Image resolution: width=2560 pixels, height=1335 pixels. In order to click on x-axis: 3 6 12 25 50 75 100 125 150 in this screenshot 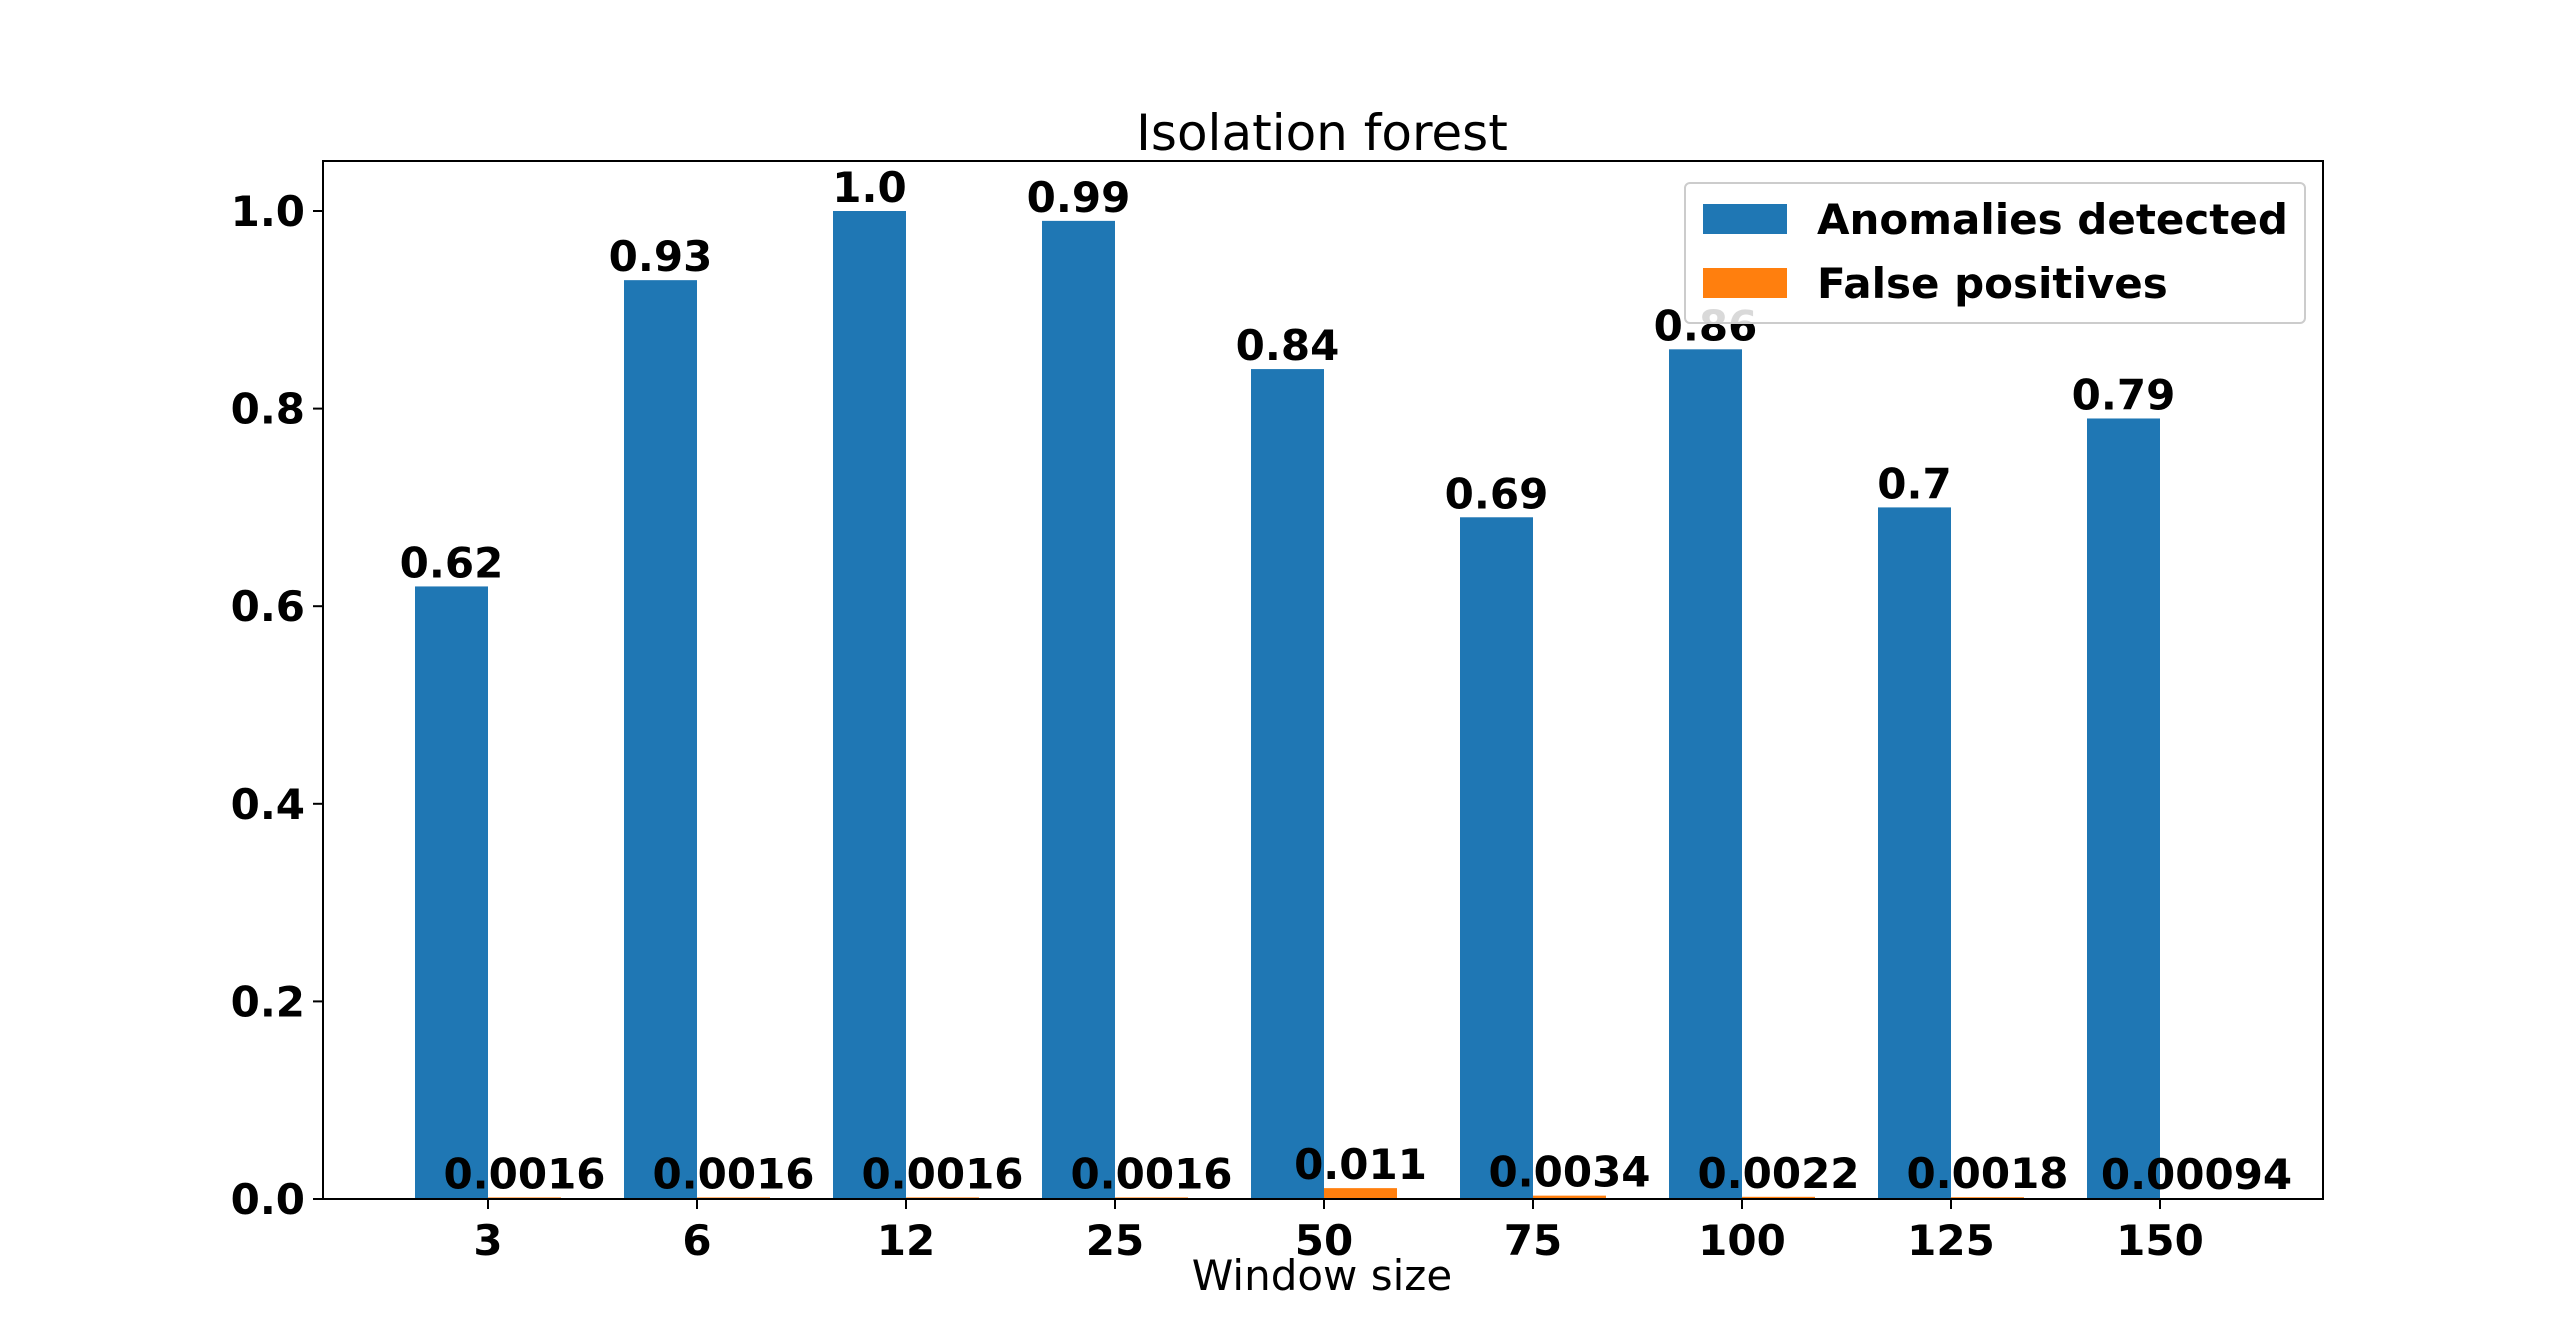, I will do `click(1338, 1232)`.